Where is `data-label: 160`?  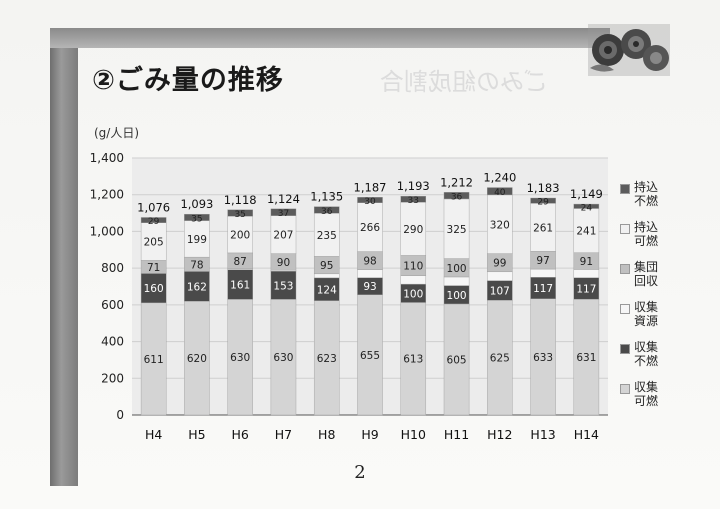 data-label: 160 is located at coordinates (154, 289).